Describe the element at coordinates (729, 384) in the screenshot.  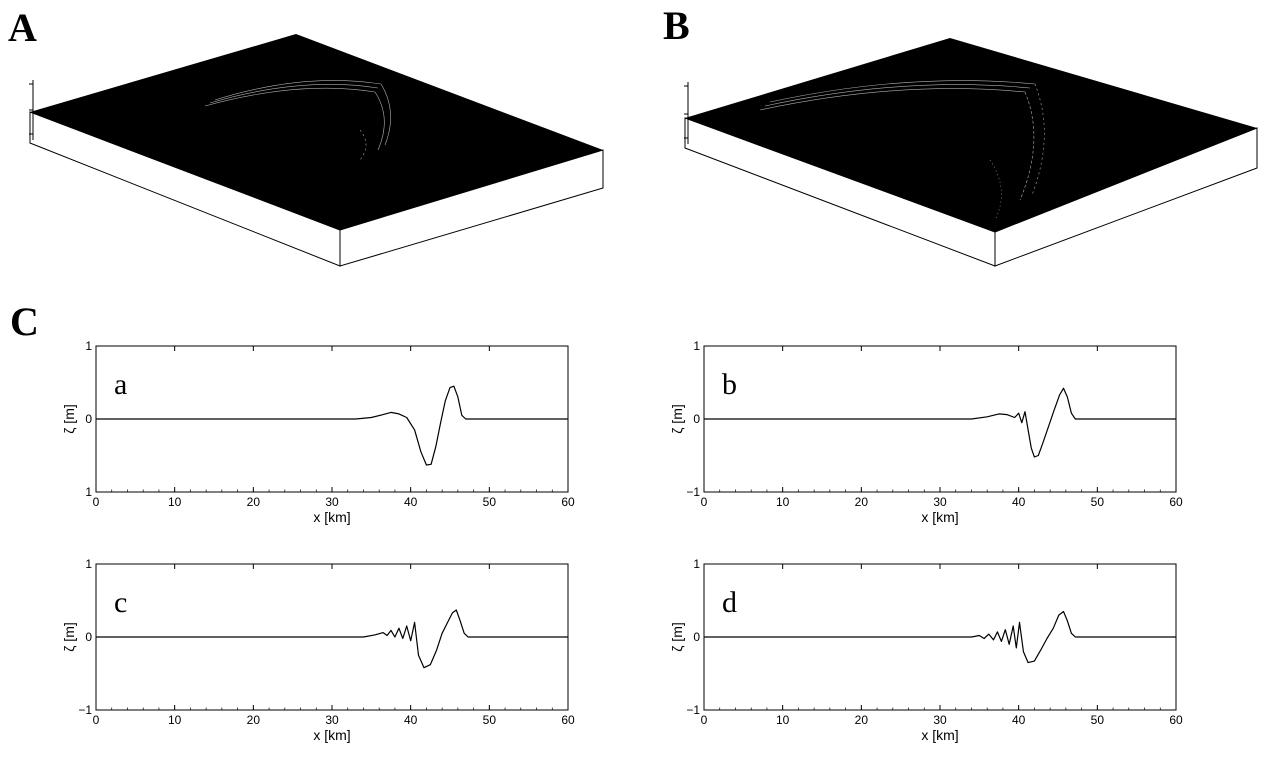
I see `subpanel-label: b` at that location.